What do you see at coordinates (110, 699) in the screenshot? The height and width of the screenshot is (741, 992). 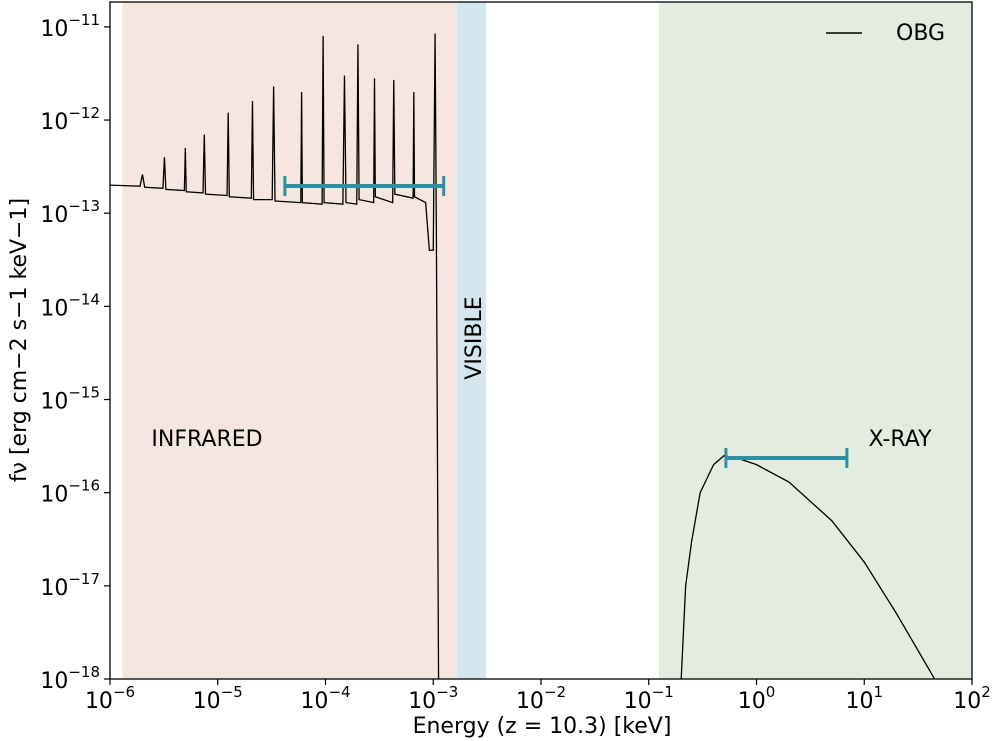 I see `x-tick-label: 10⁻⁶` at bounding box center [110, 699].